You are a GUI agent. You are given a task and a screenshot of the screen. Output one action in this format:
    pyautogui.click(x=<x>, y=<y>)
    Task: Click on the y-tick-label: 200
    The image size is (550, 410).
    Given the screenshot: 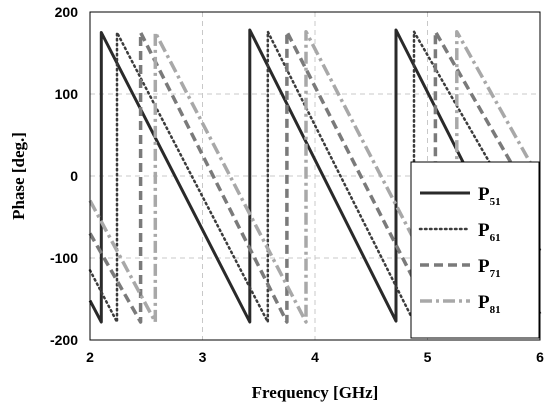 What is the action you would take?
    pyautogui.click(x=67, y=12)
    